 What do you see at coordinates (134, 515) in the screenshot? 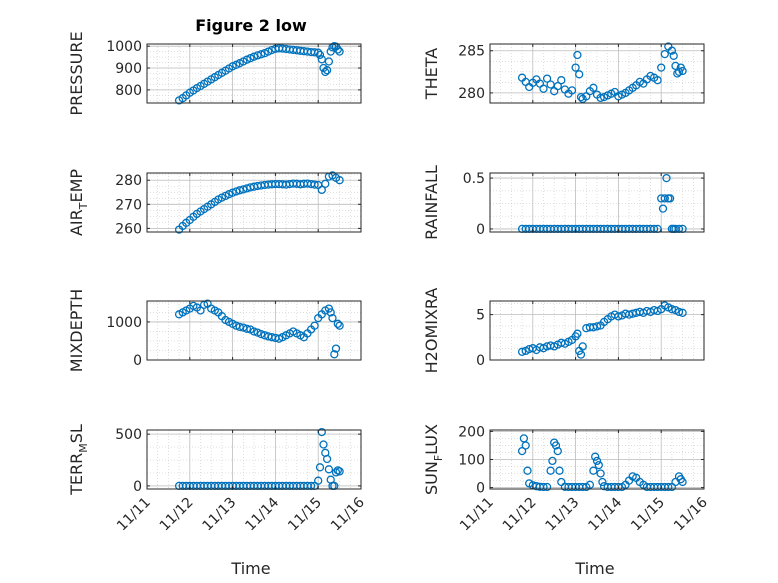
I see `x-tick-label: 11/11` at bounding box center [134, 515].